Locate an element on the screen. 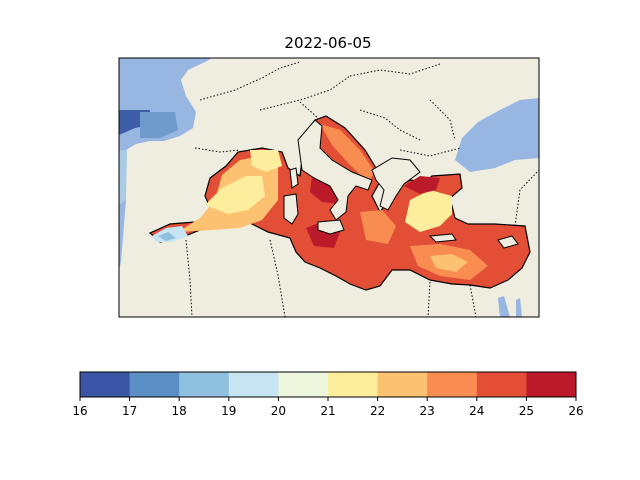 This screenshot has width=640, height=480. adriatic-warm is located at coordinates (347, 153).